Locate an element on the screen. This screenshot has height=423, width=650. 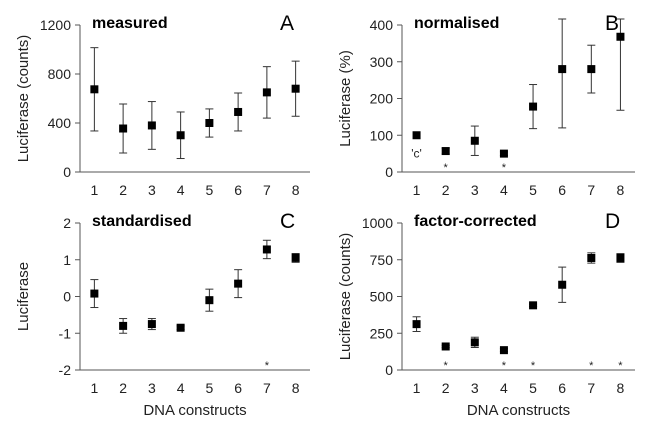
y-tick-label: -1 is located at coordinates (65, 333).